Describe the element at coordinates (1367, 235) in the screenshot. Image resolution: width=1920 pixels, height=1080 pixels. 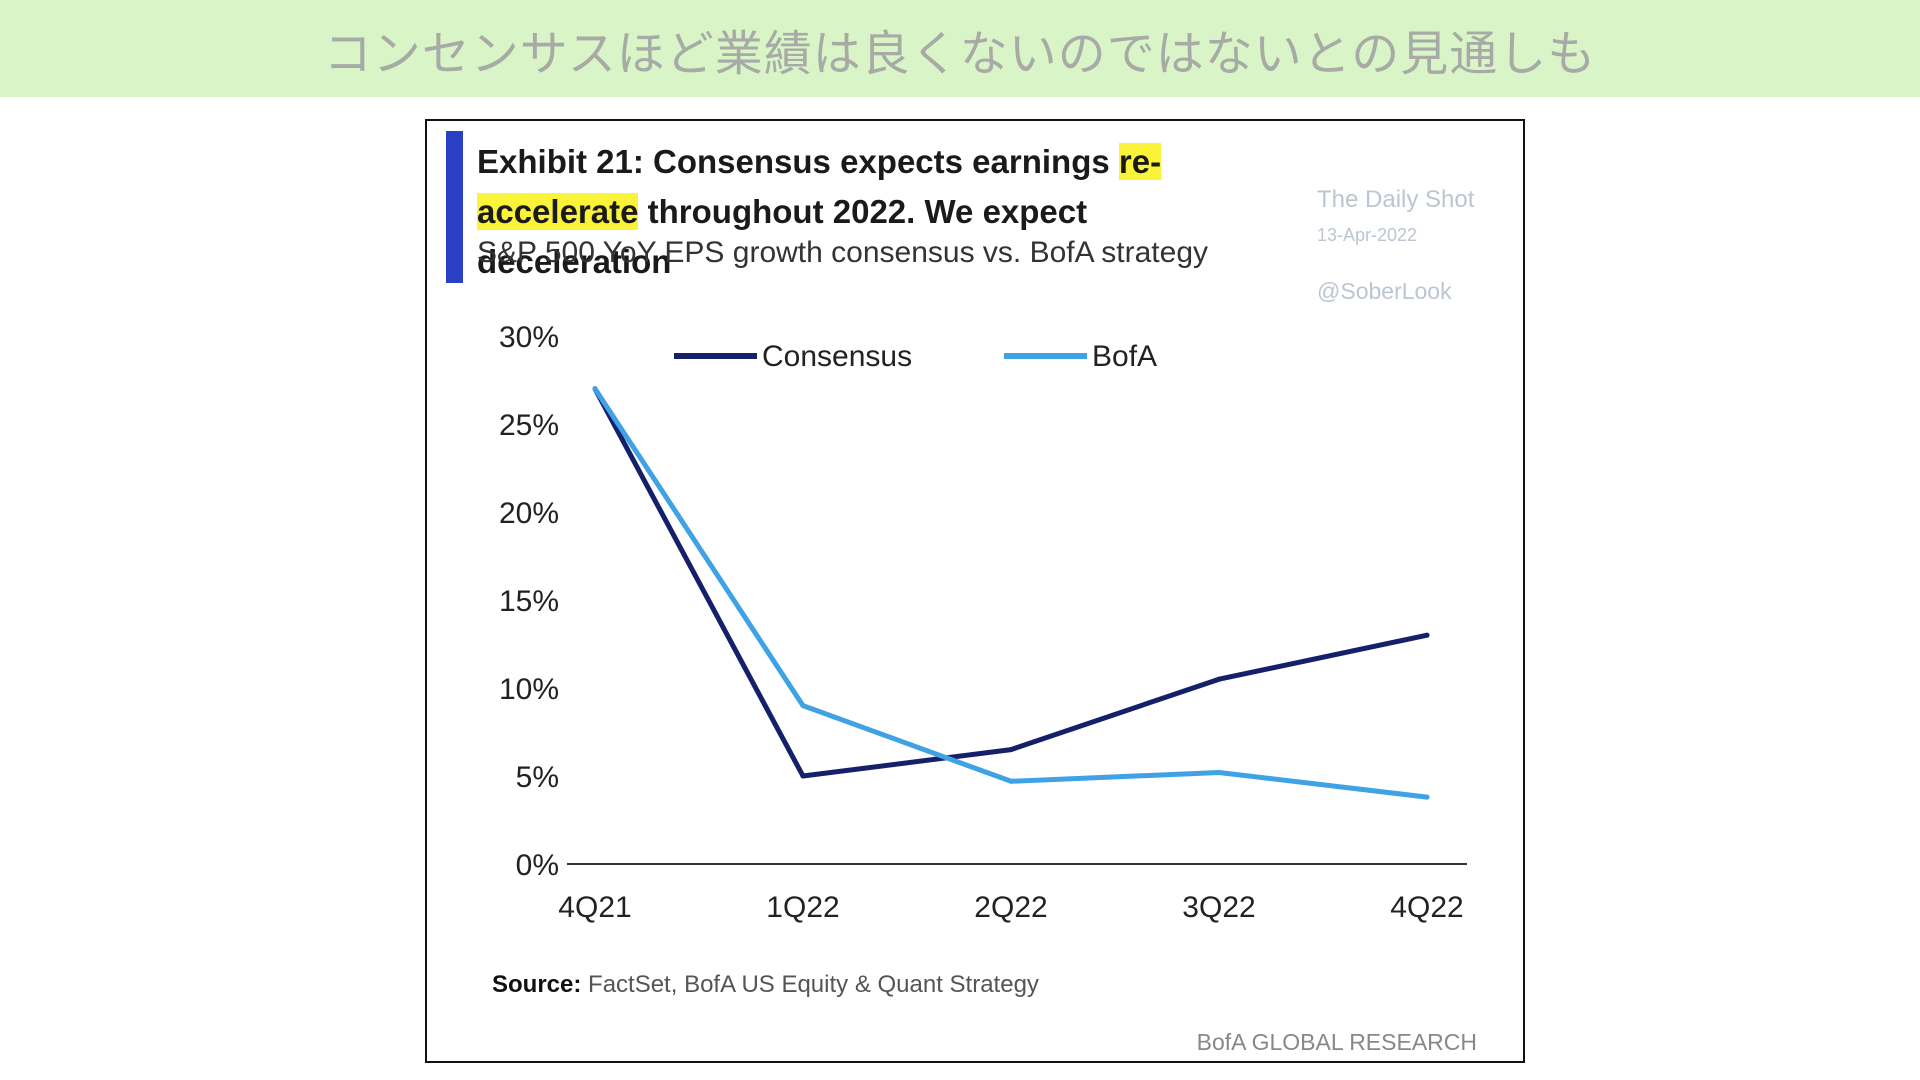
I see `watermark-date: 13-Apr-2022` at that location.